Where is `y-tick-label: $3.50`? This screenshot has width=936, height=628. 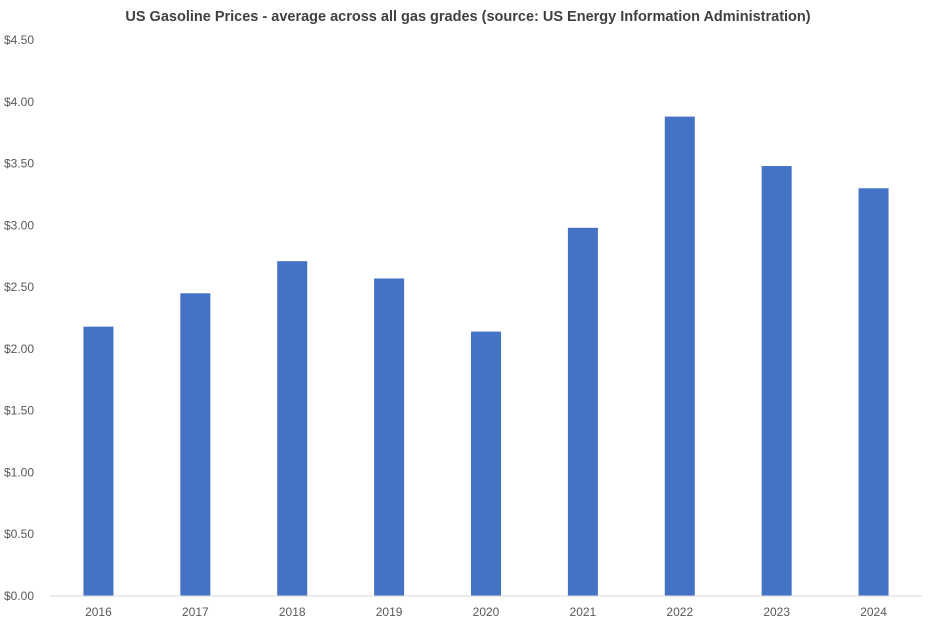 y-tick-label: $3.50 is located at coordinates (19, 164).